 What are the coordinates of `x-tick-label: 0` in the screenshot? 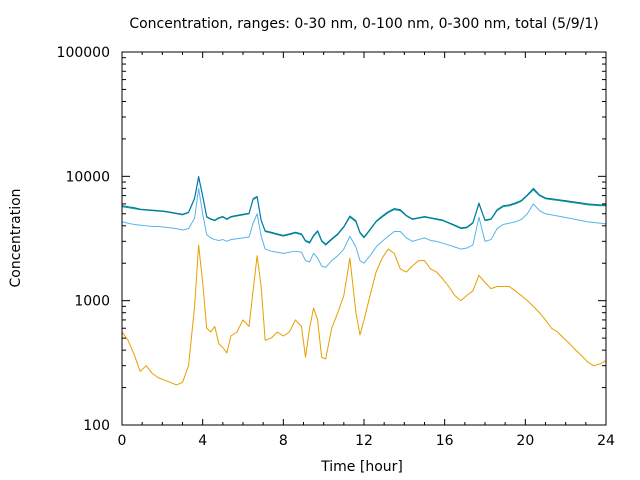 It's located at (122, 441).